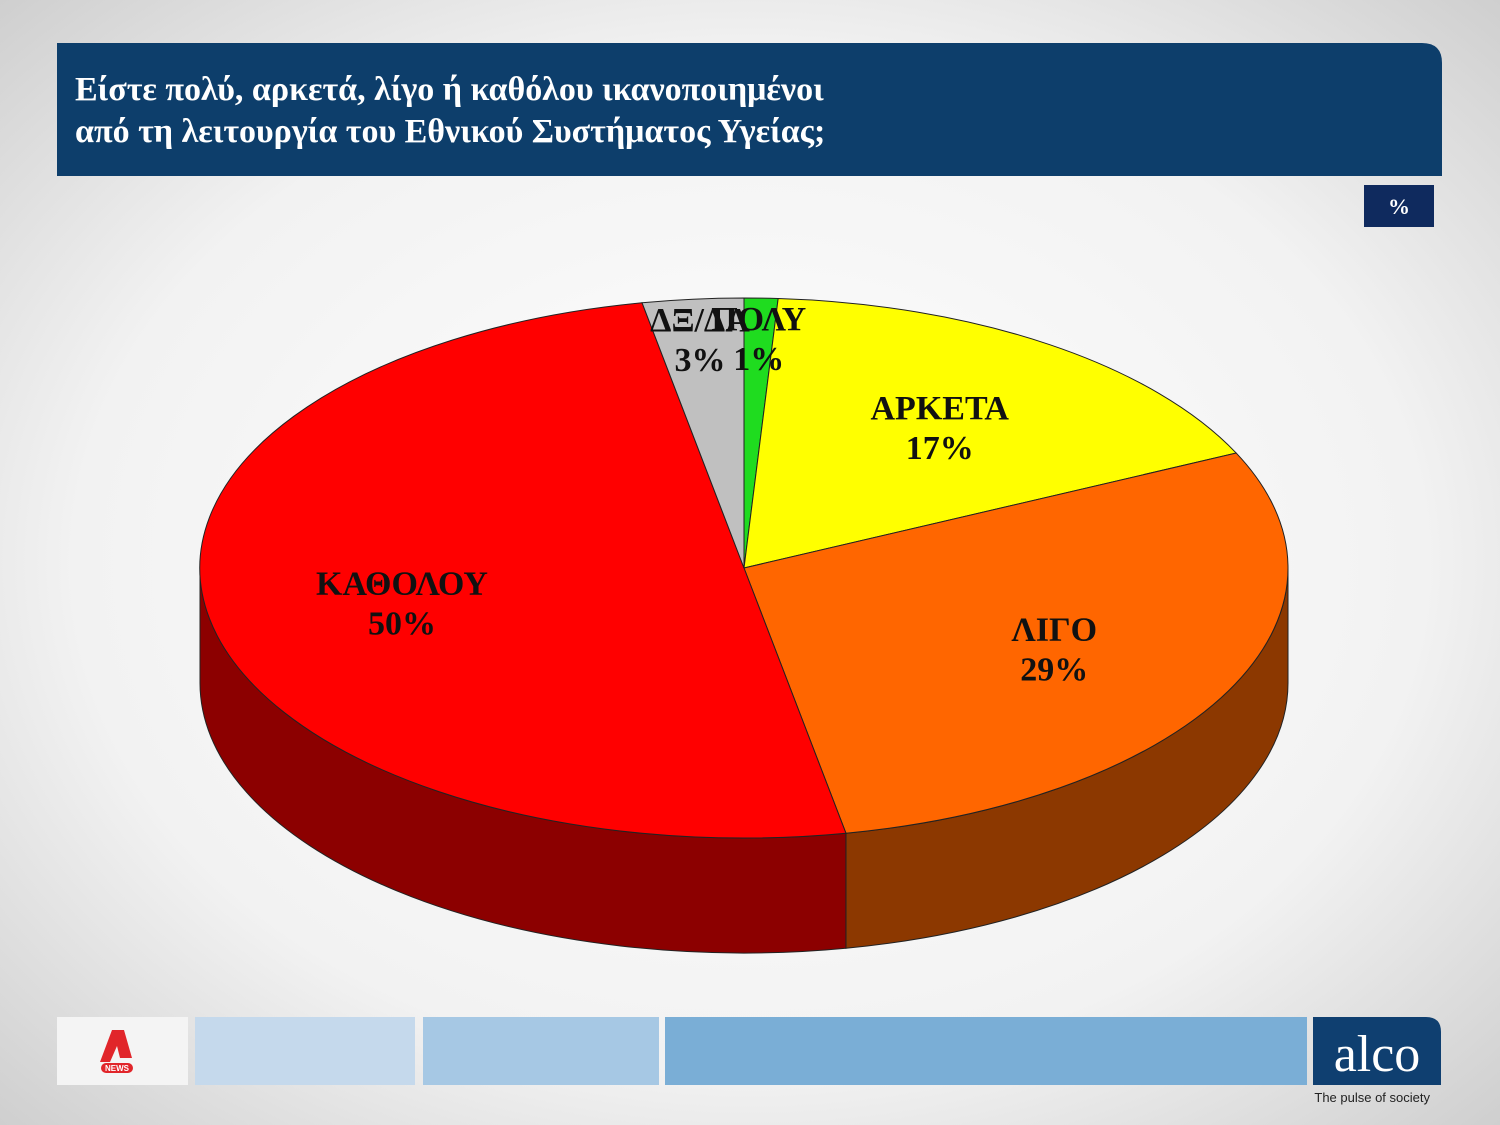  Describe the element at coordinates (758, 319) in the screenshot. I see `slice-label: ΠΟΛΥ` at that location.